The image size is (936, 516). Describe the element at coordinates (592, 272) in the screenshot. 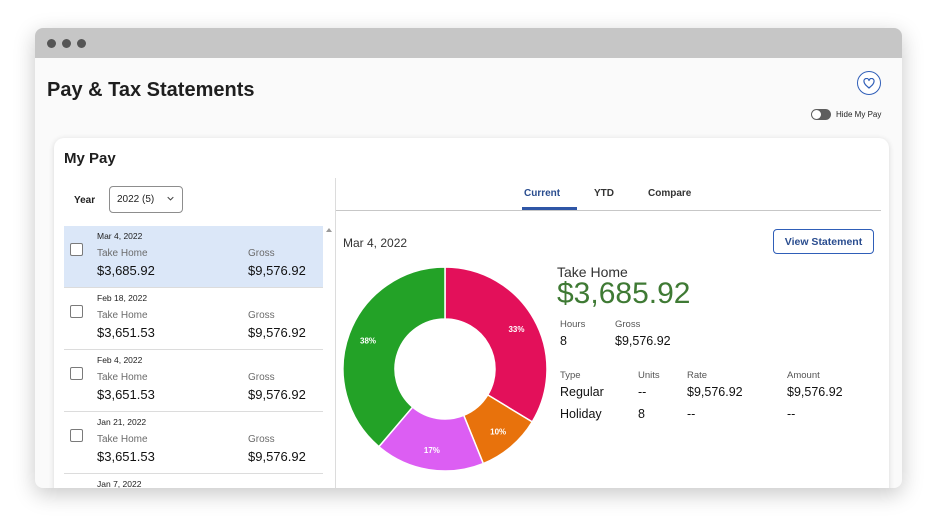

I see `detail-take-home-label: Take Home` at that location.